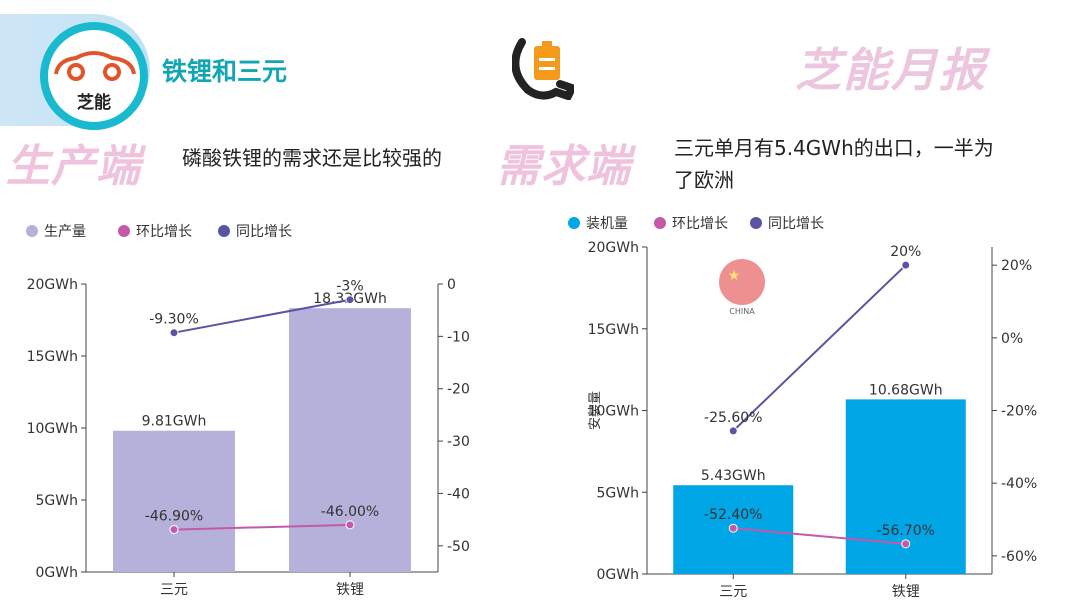  Describe the element at coordinates (174, 590) in the screenshot. I see `left-xtick-label: 三元` at that location.